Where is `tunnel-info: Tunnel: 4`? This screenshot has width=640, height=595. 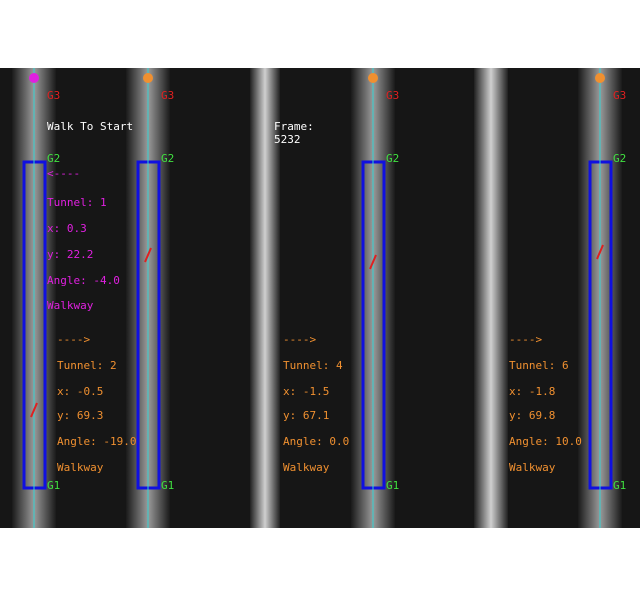 tunnel-info: Tunnel: 4 is located at coordinates (313, 365).